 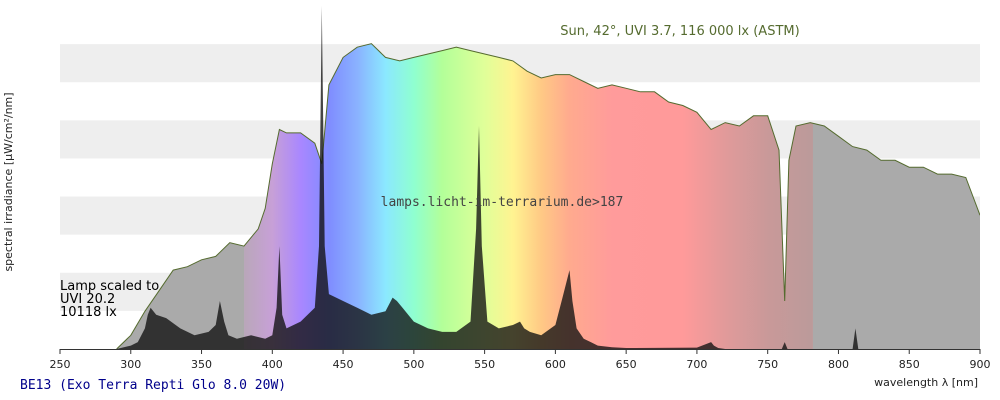 What do you see at coordinates (696, 364) in the screenshot?
I see `x-tick-label: 700` at bounding box center [696, 364].